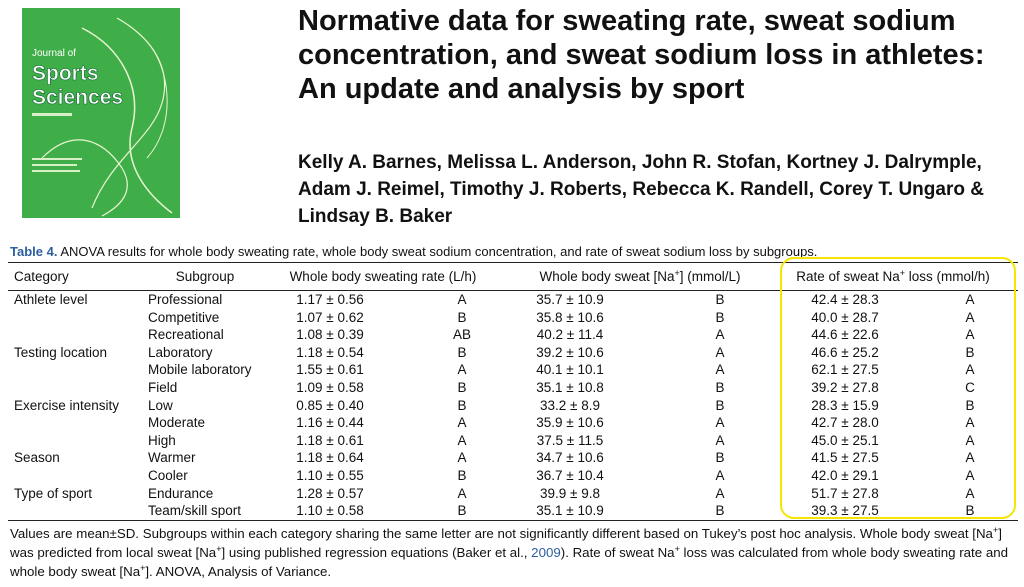 The image size is (1024, 587). Describe the element at coordinates (848, 276) in the screenshot. I see `header-text: Rate of sweat Na` at that location.